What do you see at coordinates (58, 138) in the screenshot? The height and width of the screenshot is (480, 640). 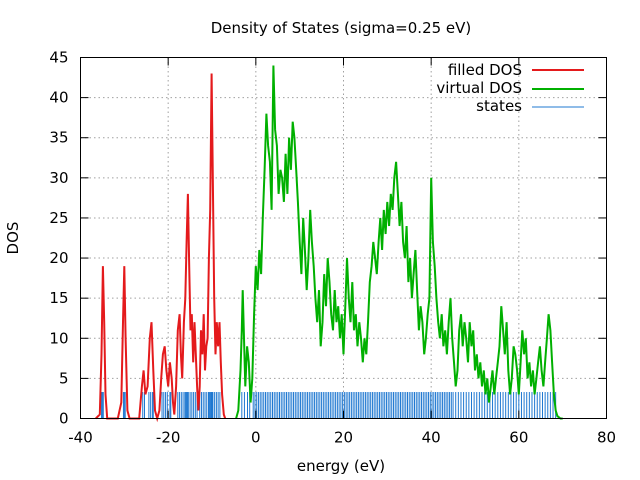 I see `y-tick-label: 35` at bounding box center [58, 138].